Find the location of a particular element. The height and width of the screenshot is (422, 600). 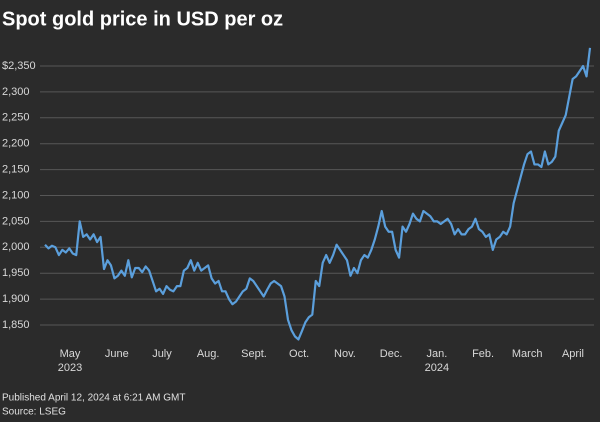

chart-title: Spot gold price in USD per oz is located at coordinates (142, 19).